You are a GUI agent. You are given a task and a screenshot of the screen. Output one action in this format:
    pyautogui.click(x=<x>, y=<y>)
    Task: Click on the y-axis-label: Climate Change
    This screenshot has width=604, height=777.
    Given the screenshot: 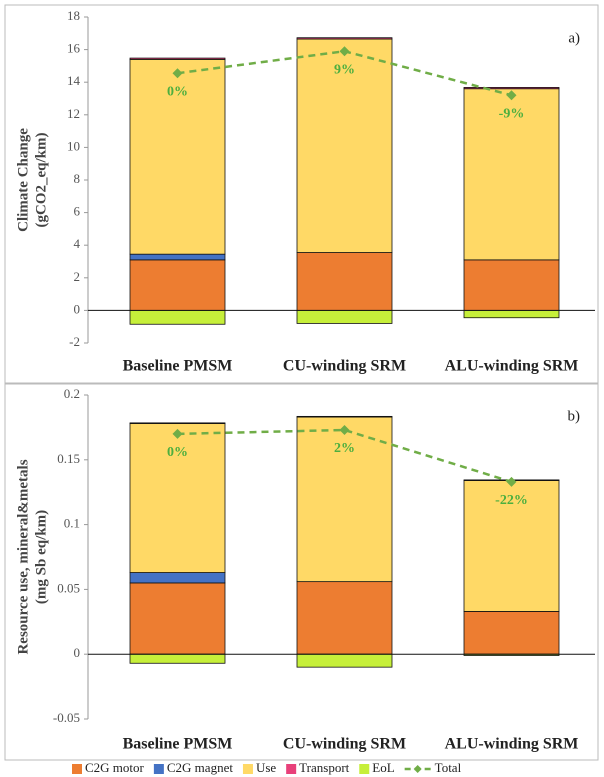 What is the action you would take?
    pyautogui.click(x=23, y=180)
    